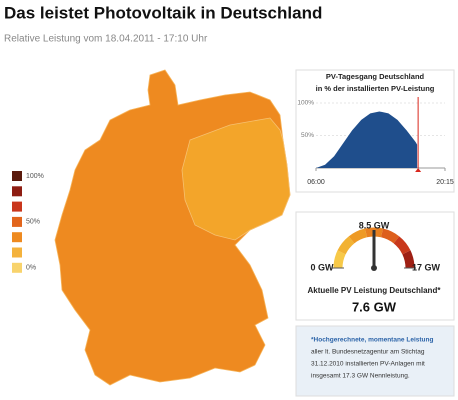 This screenshot has width=458, height=400. What do you see at coordinates (33, 222) in the screenshot?
I see `legend-label: 50%` at bounding box center [33, 222].